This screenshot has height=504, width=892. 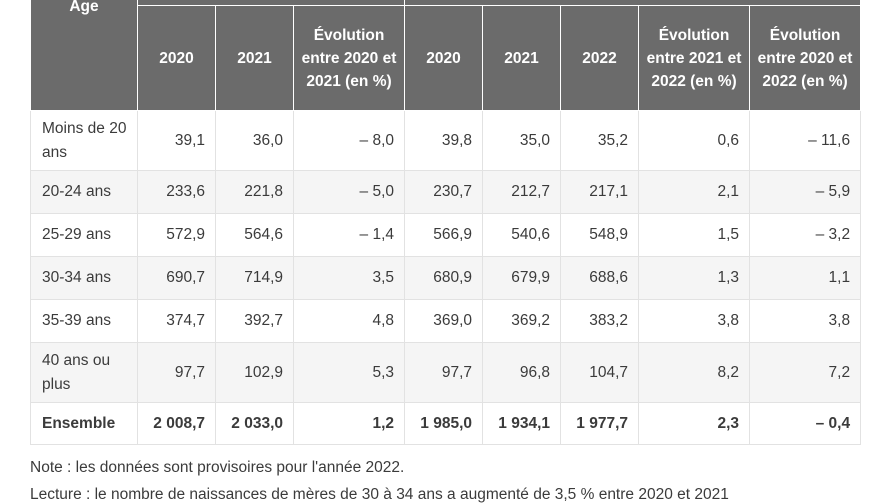 What do you see at coordinates (694, 278) in the screenshot?
I see `table-cell: 1,3` at bounding box center [694, 278].